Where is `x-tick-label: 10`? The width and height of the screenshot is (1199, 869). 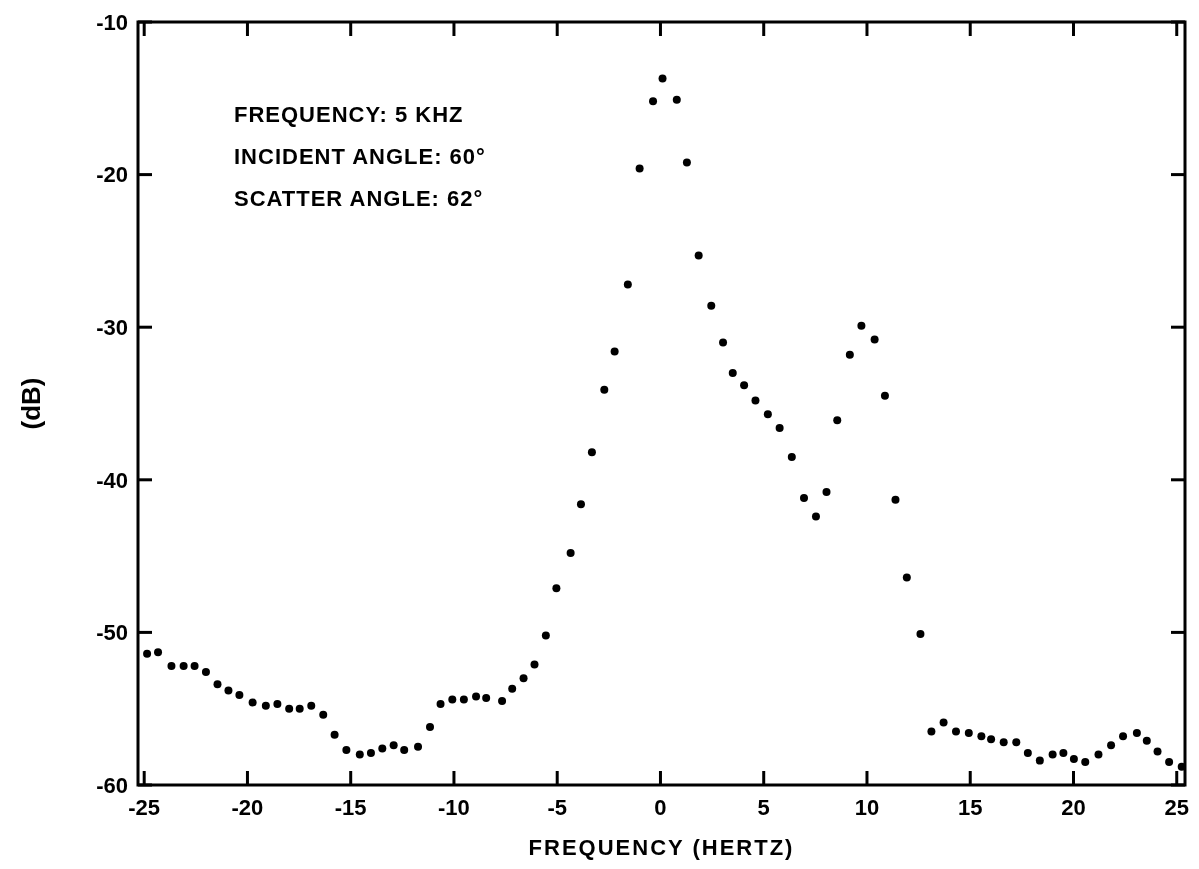 x-tick-label: 10 is located at coordinates (867, 807).